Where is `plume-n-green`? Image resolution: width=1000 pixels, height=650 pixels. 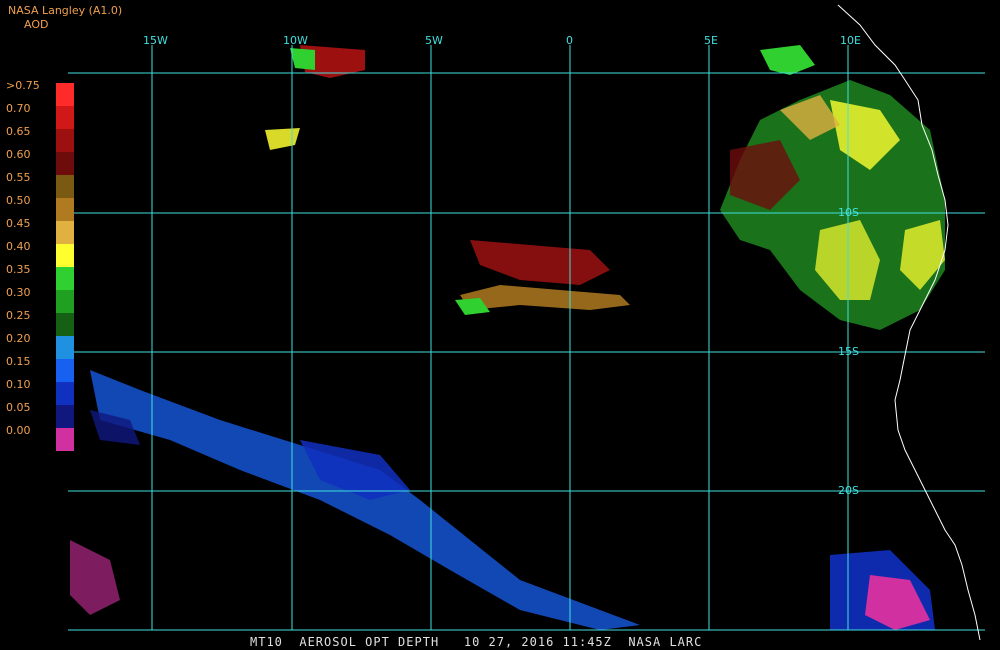
plume-n-green is located at coordinates (302, 59).